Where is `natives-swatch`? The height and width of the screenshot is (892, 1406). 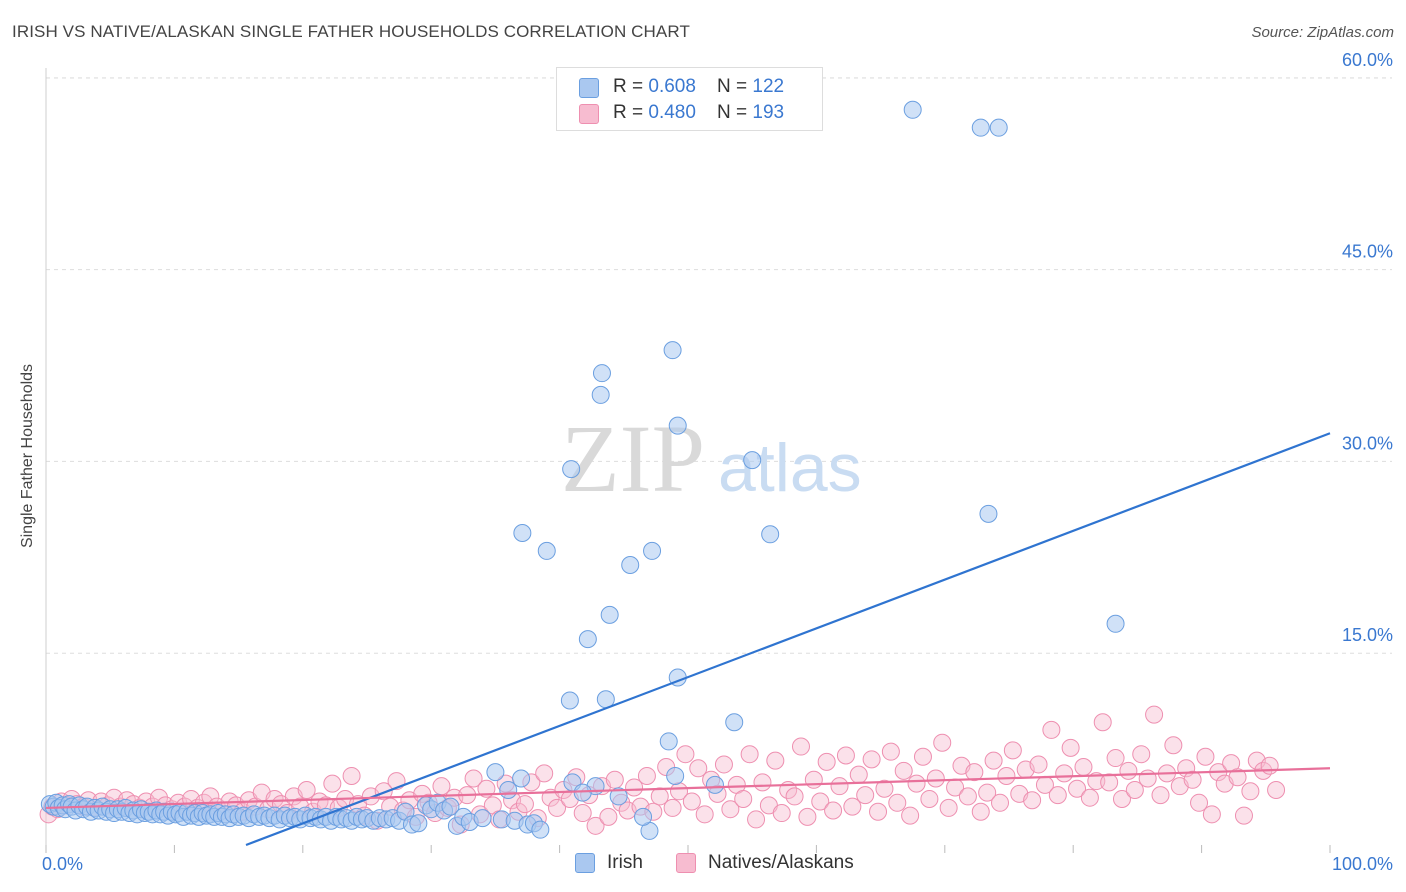
natives-swatch is located at coordinates (686, 863).